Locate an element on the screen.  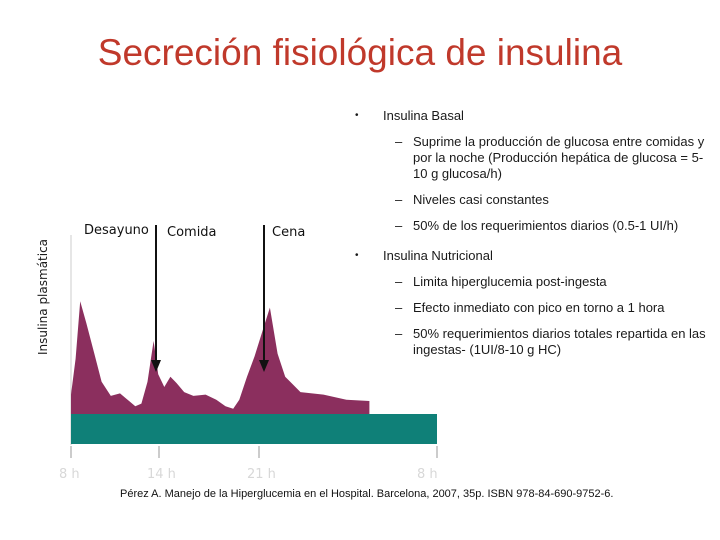
x-tick-label: 21 h is located at coordinates (261, 474).